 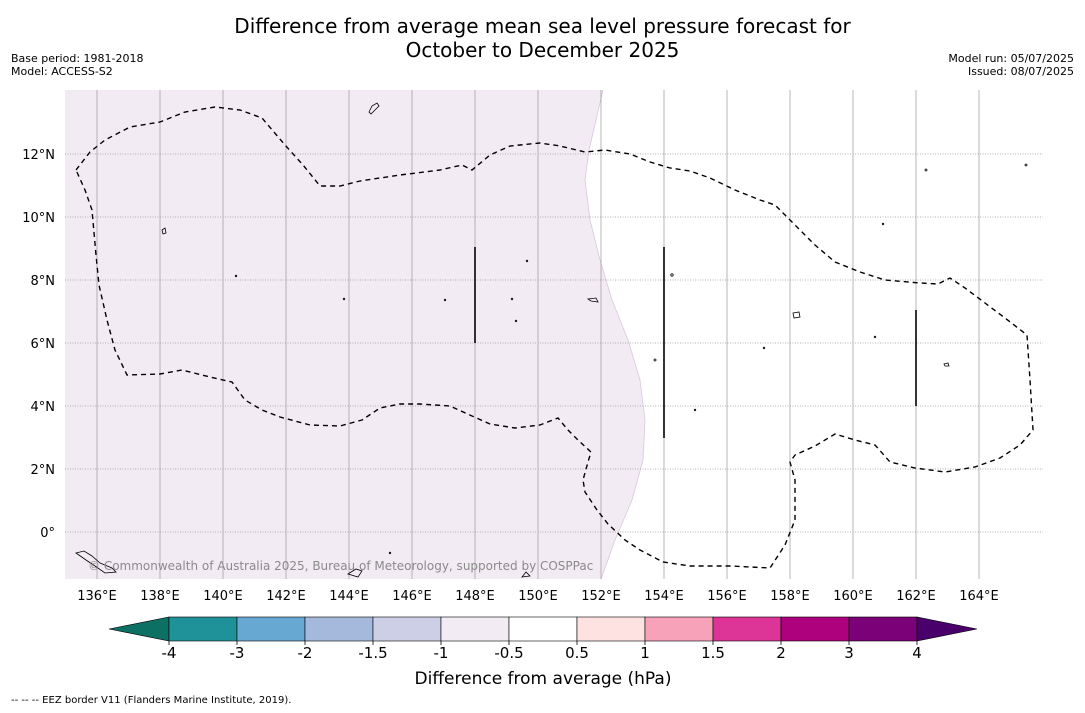 I want to click on colorbar-tick-label: 3, so click(x=849, y=653).